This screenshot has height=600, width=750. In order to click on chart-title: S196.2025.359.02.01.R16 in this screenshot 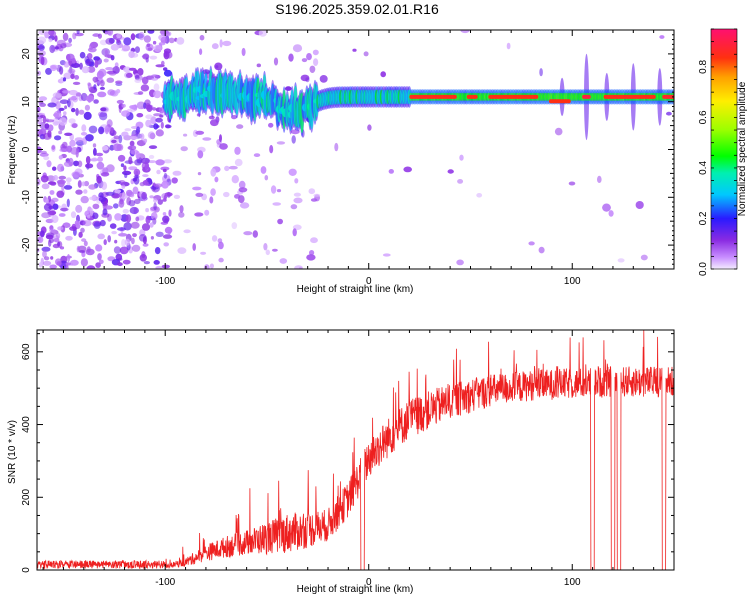, I will do `click(357, 9)`.